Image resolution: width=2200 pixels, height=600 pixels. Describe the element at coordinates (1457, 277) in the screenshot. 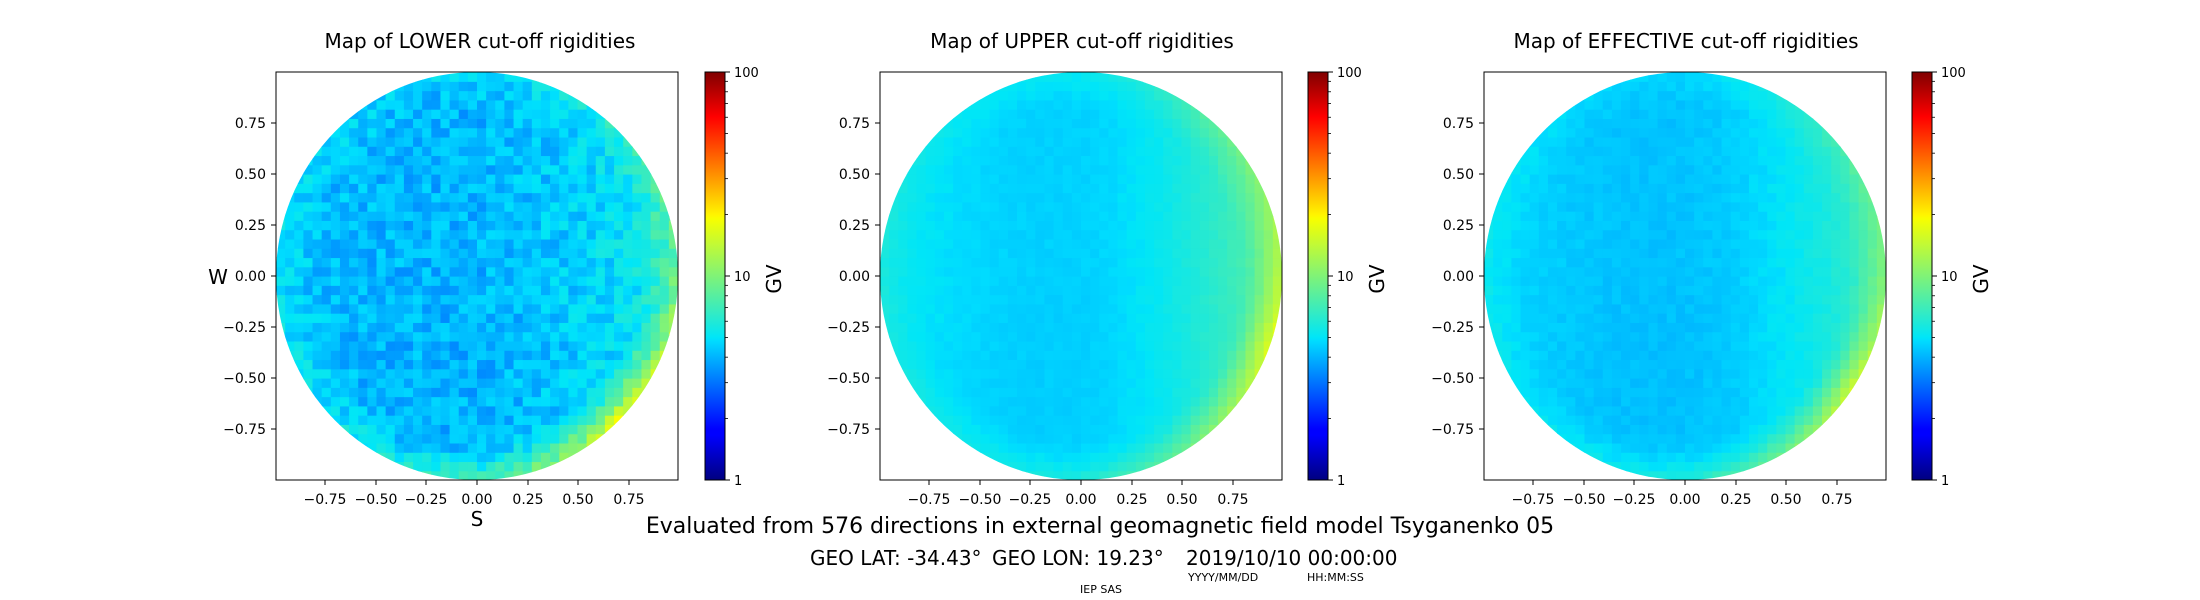

I see `y-ticks-effective: 0.75 0.50 0.25 0.00 −0.25 −0.50 −0.75` at that location.